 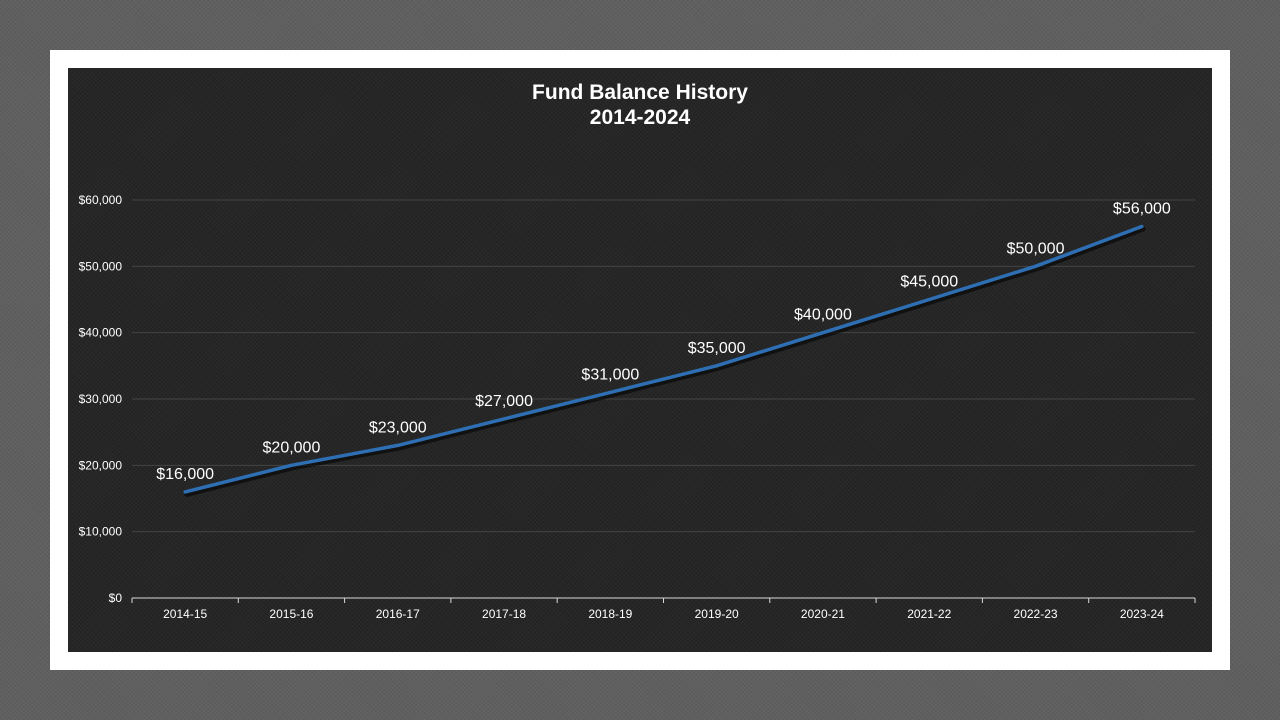 What do you see at coordinates (504, 614) in the screenshot?
I see `x-tick-label: 2017-18` at bounding box center [504, 614].